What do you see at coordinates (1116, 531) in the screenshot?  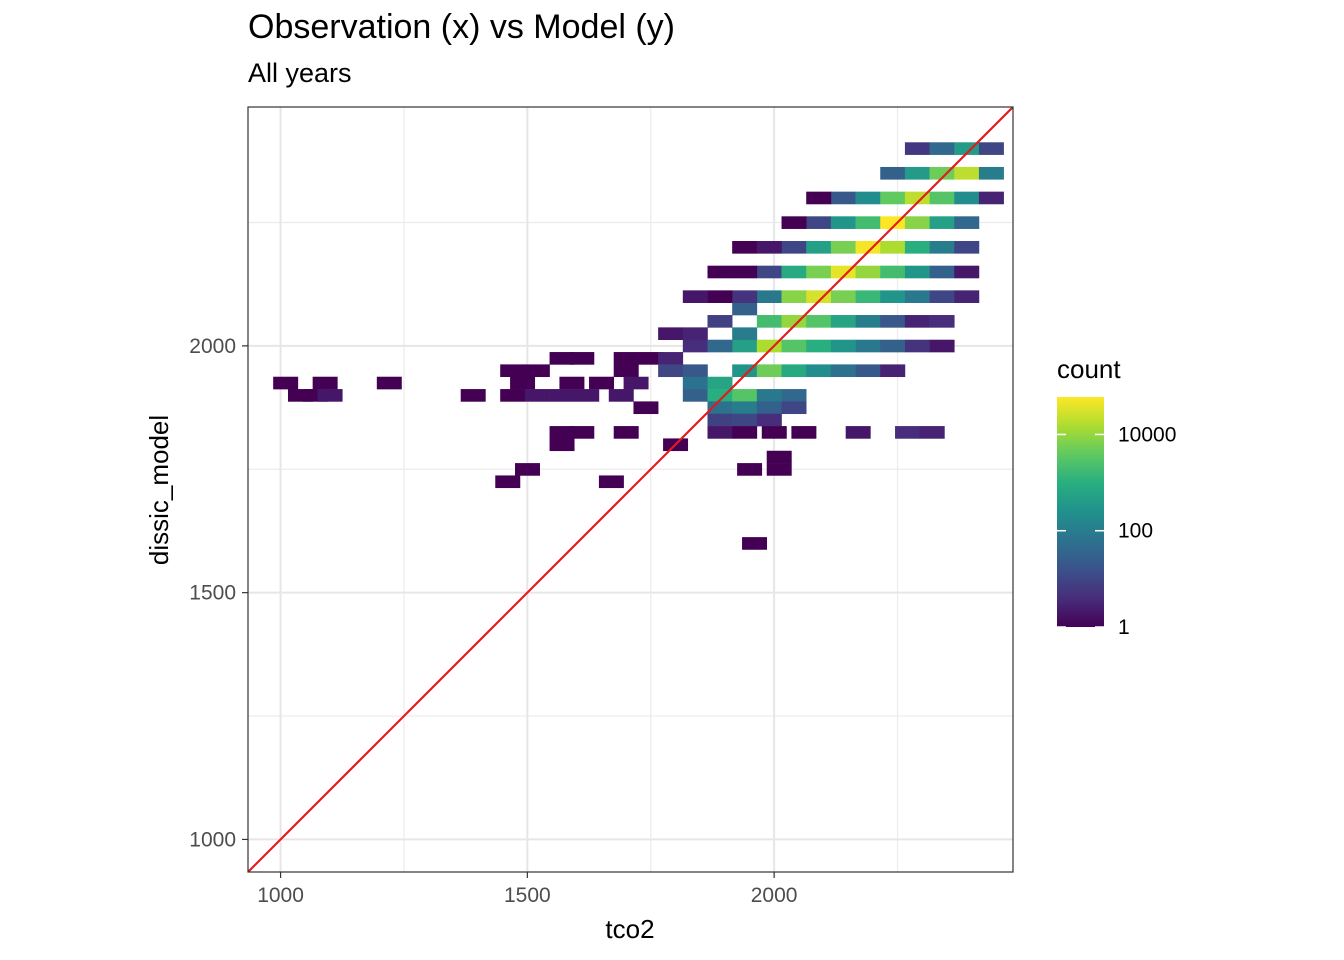 I see `legend-ticks: 1 100 10000` at bounding box center [1116, 531].